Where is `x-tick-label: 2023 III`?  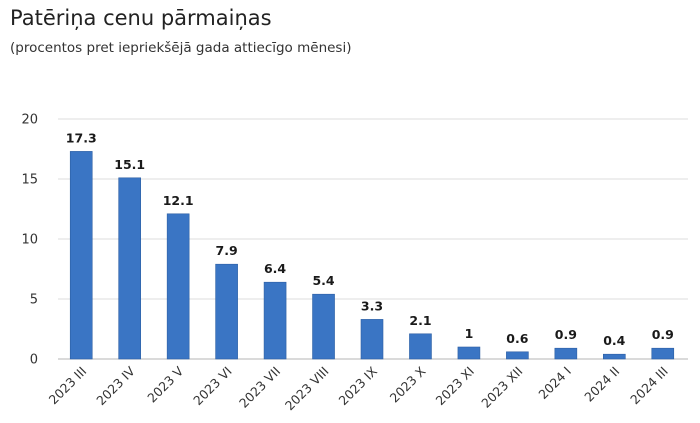 x-tick-label: 2023 III is located at coordinates (68, 386).